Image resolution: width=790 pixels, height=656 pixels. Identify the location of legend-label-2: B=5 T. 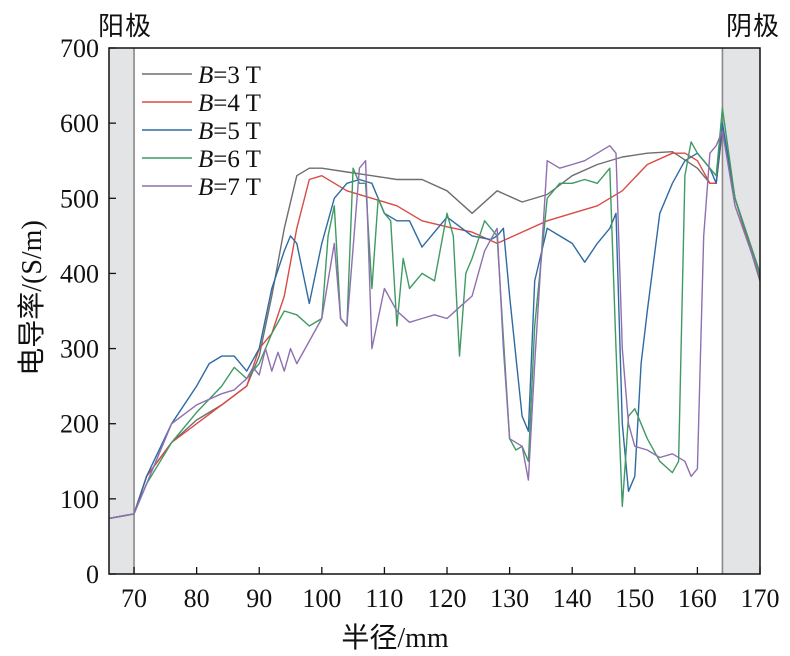
(229, 131).